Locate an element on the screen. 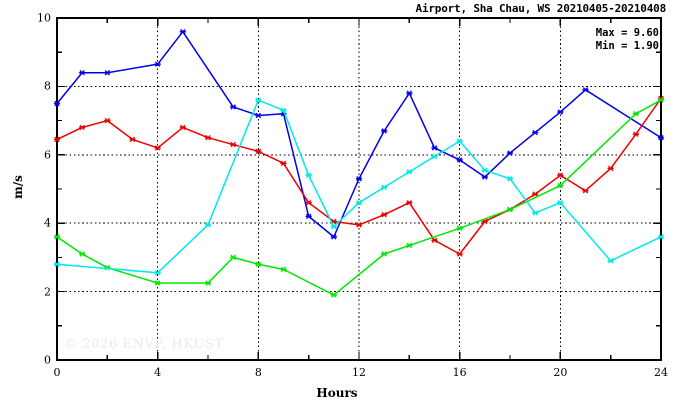  x-tick-label: 4 is located at coordinates (158, 372).